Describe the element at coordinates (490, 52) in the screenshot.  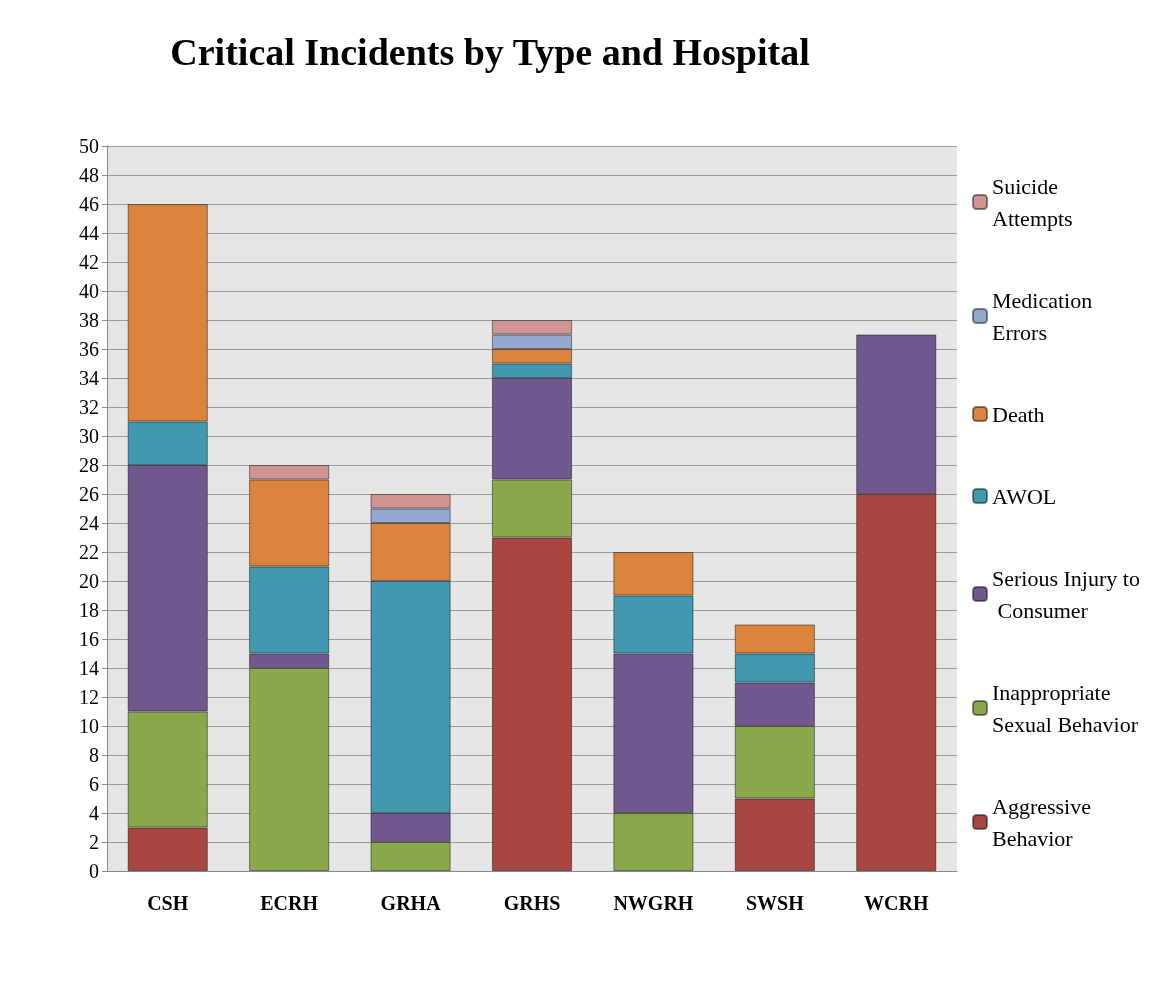
I see `chart-title: Critical Incidents by Type and Hospital` at that location.